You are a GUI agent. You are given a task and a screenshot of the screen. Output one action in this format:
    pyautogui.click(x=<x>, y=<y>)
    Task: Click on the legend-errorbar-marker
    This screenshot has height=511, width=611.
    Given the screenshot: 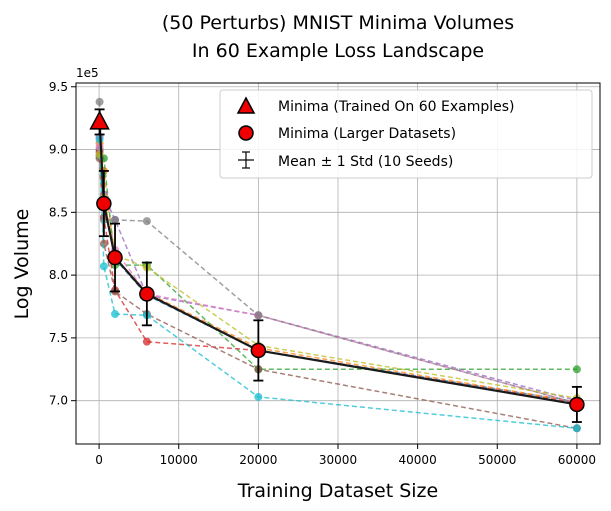 What is the action you would take?
    pyautogui.click(x=246, y=160)
    